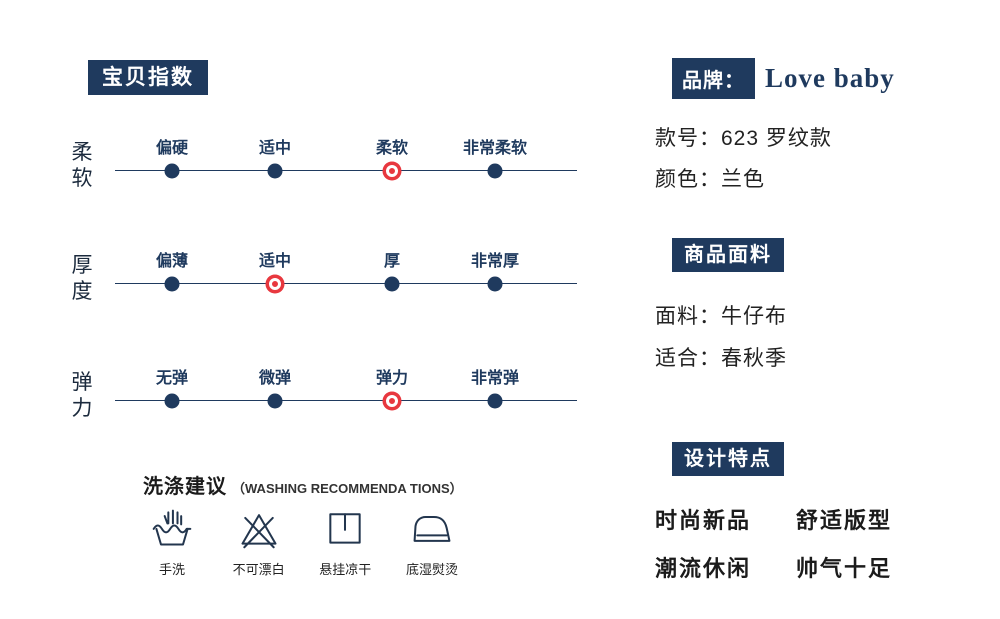  I want to click on design-features: 时尚新品 舒适版型 潮流休闲 帅气十足, so click(773, 543).